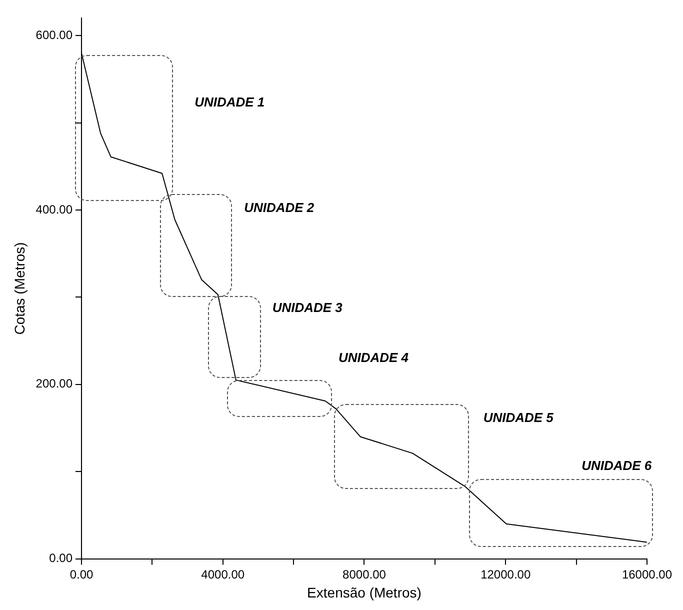 The width and height of the screenshot is (683, 610). What do you see at coordinates (54, 209) in the screenshot?
I see `y-tick-label: 400.00` at bounding box center [54, 209].